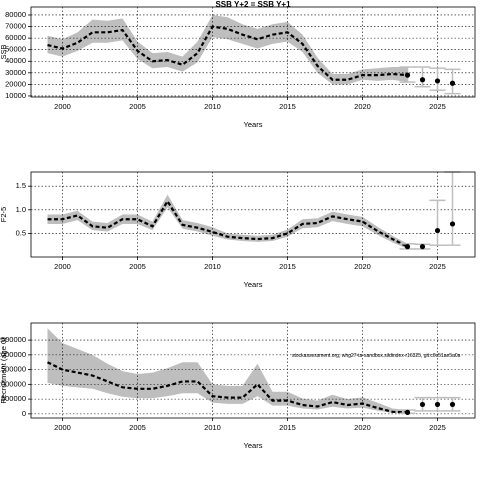  Describe the element at coordinates (13, 339) in the screenshot. I see `y-tick-label: 2500000` at that location.